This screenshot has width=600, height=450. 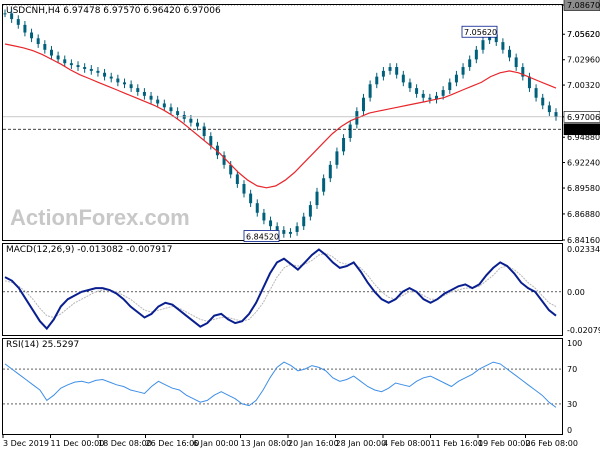 What do you see at coordinates (583, 188) in the screenshot?
I see `price-tick-label: 6.89580` at bounding box center [583, 188].